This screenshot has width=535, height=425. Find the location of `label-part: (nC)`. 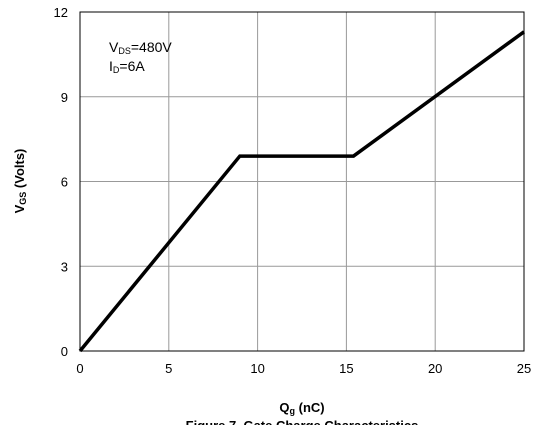

label-part: (nC) is located at coordinates (310, 407).